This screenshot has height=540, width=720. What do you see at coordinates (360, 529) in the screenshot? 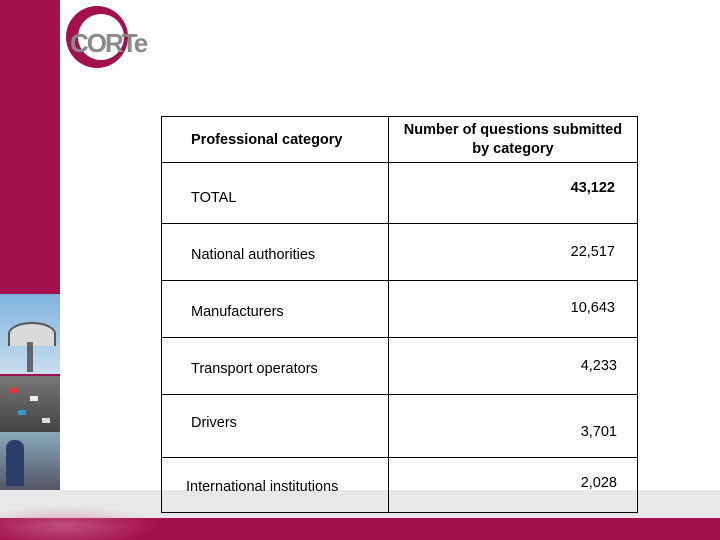
I see `footer-dark-band` at bounding box center [360, 529].